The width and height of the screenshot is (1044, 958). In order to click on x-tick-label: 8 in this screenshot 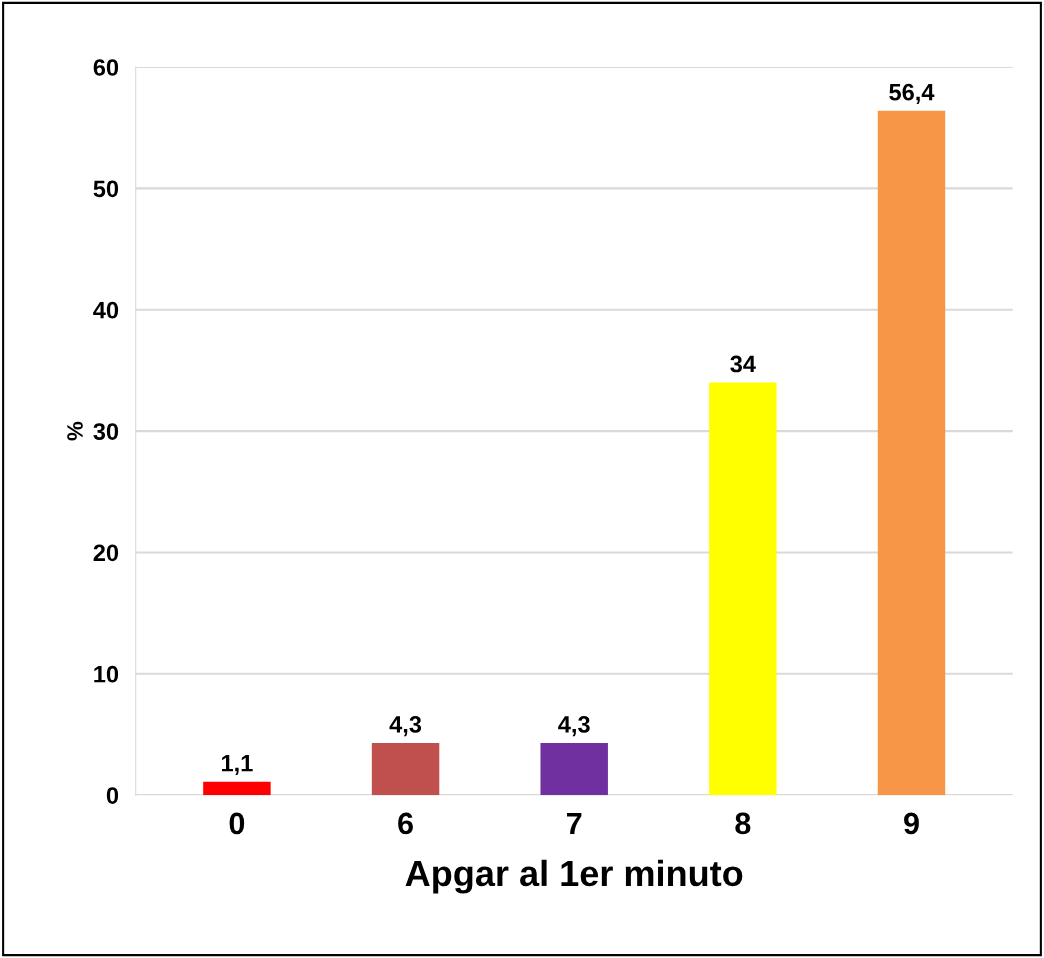, I will do `click(743, 823)`.